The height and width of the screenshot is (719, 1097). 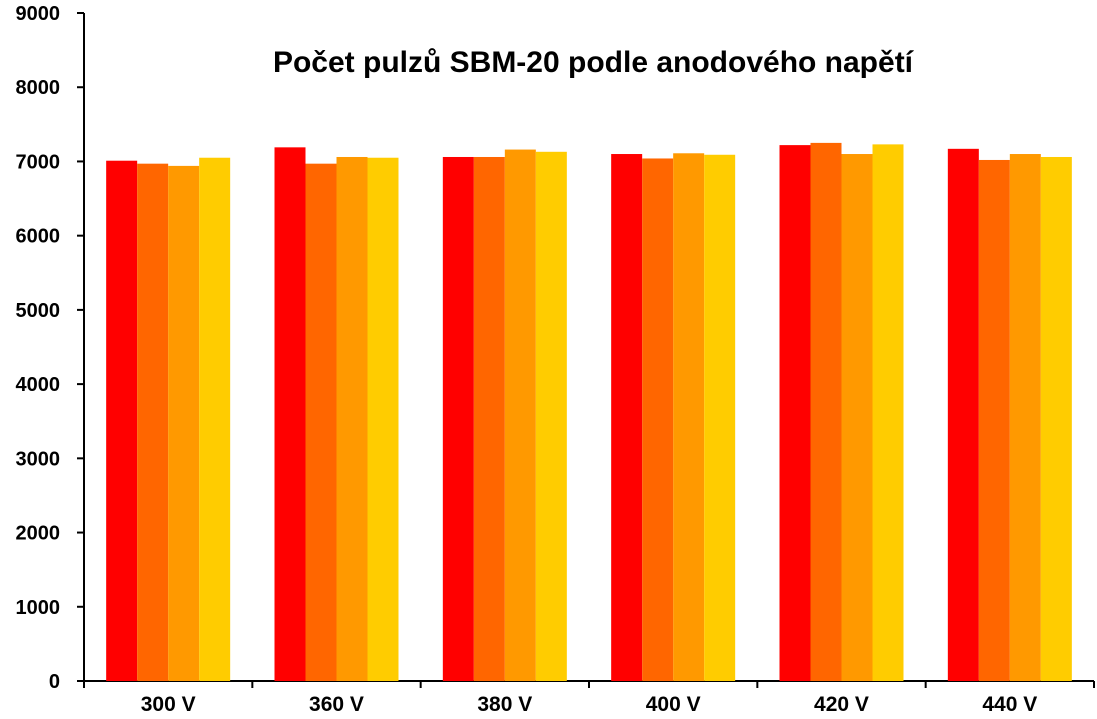 I want to click on x-axis: 300 V 360 V 380 V 400 V 420 V 440 V, so click(x=589, y=698).